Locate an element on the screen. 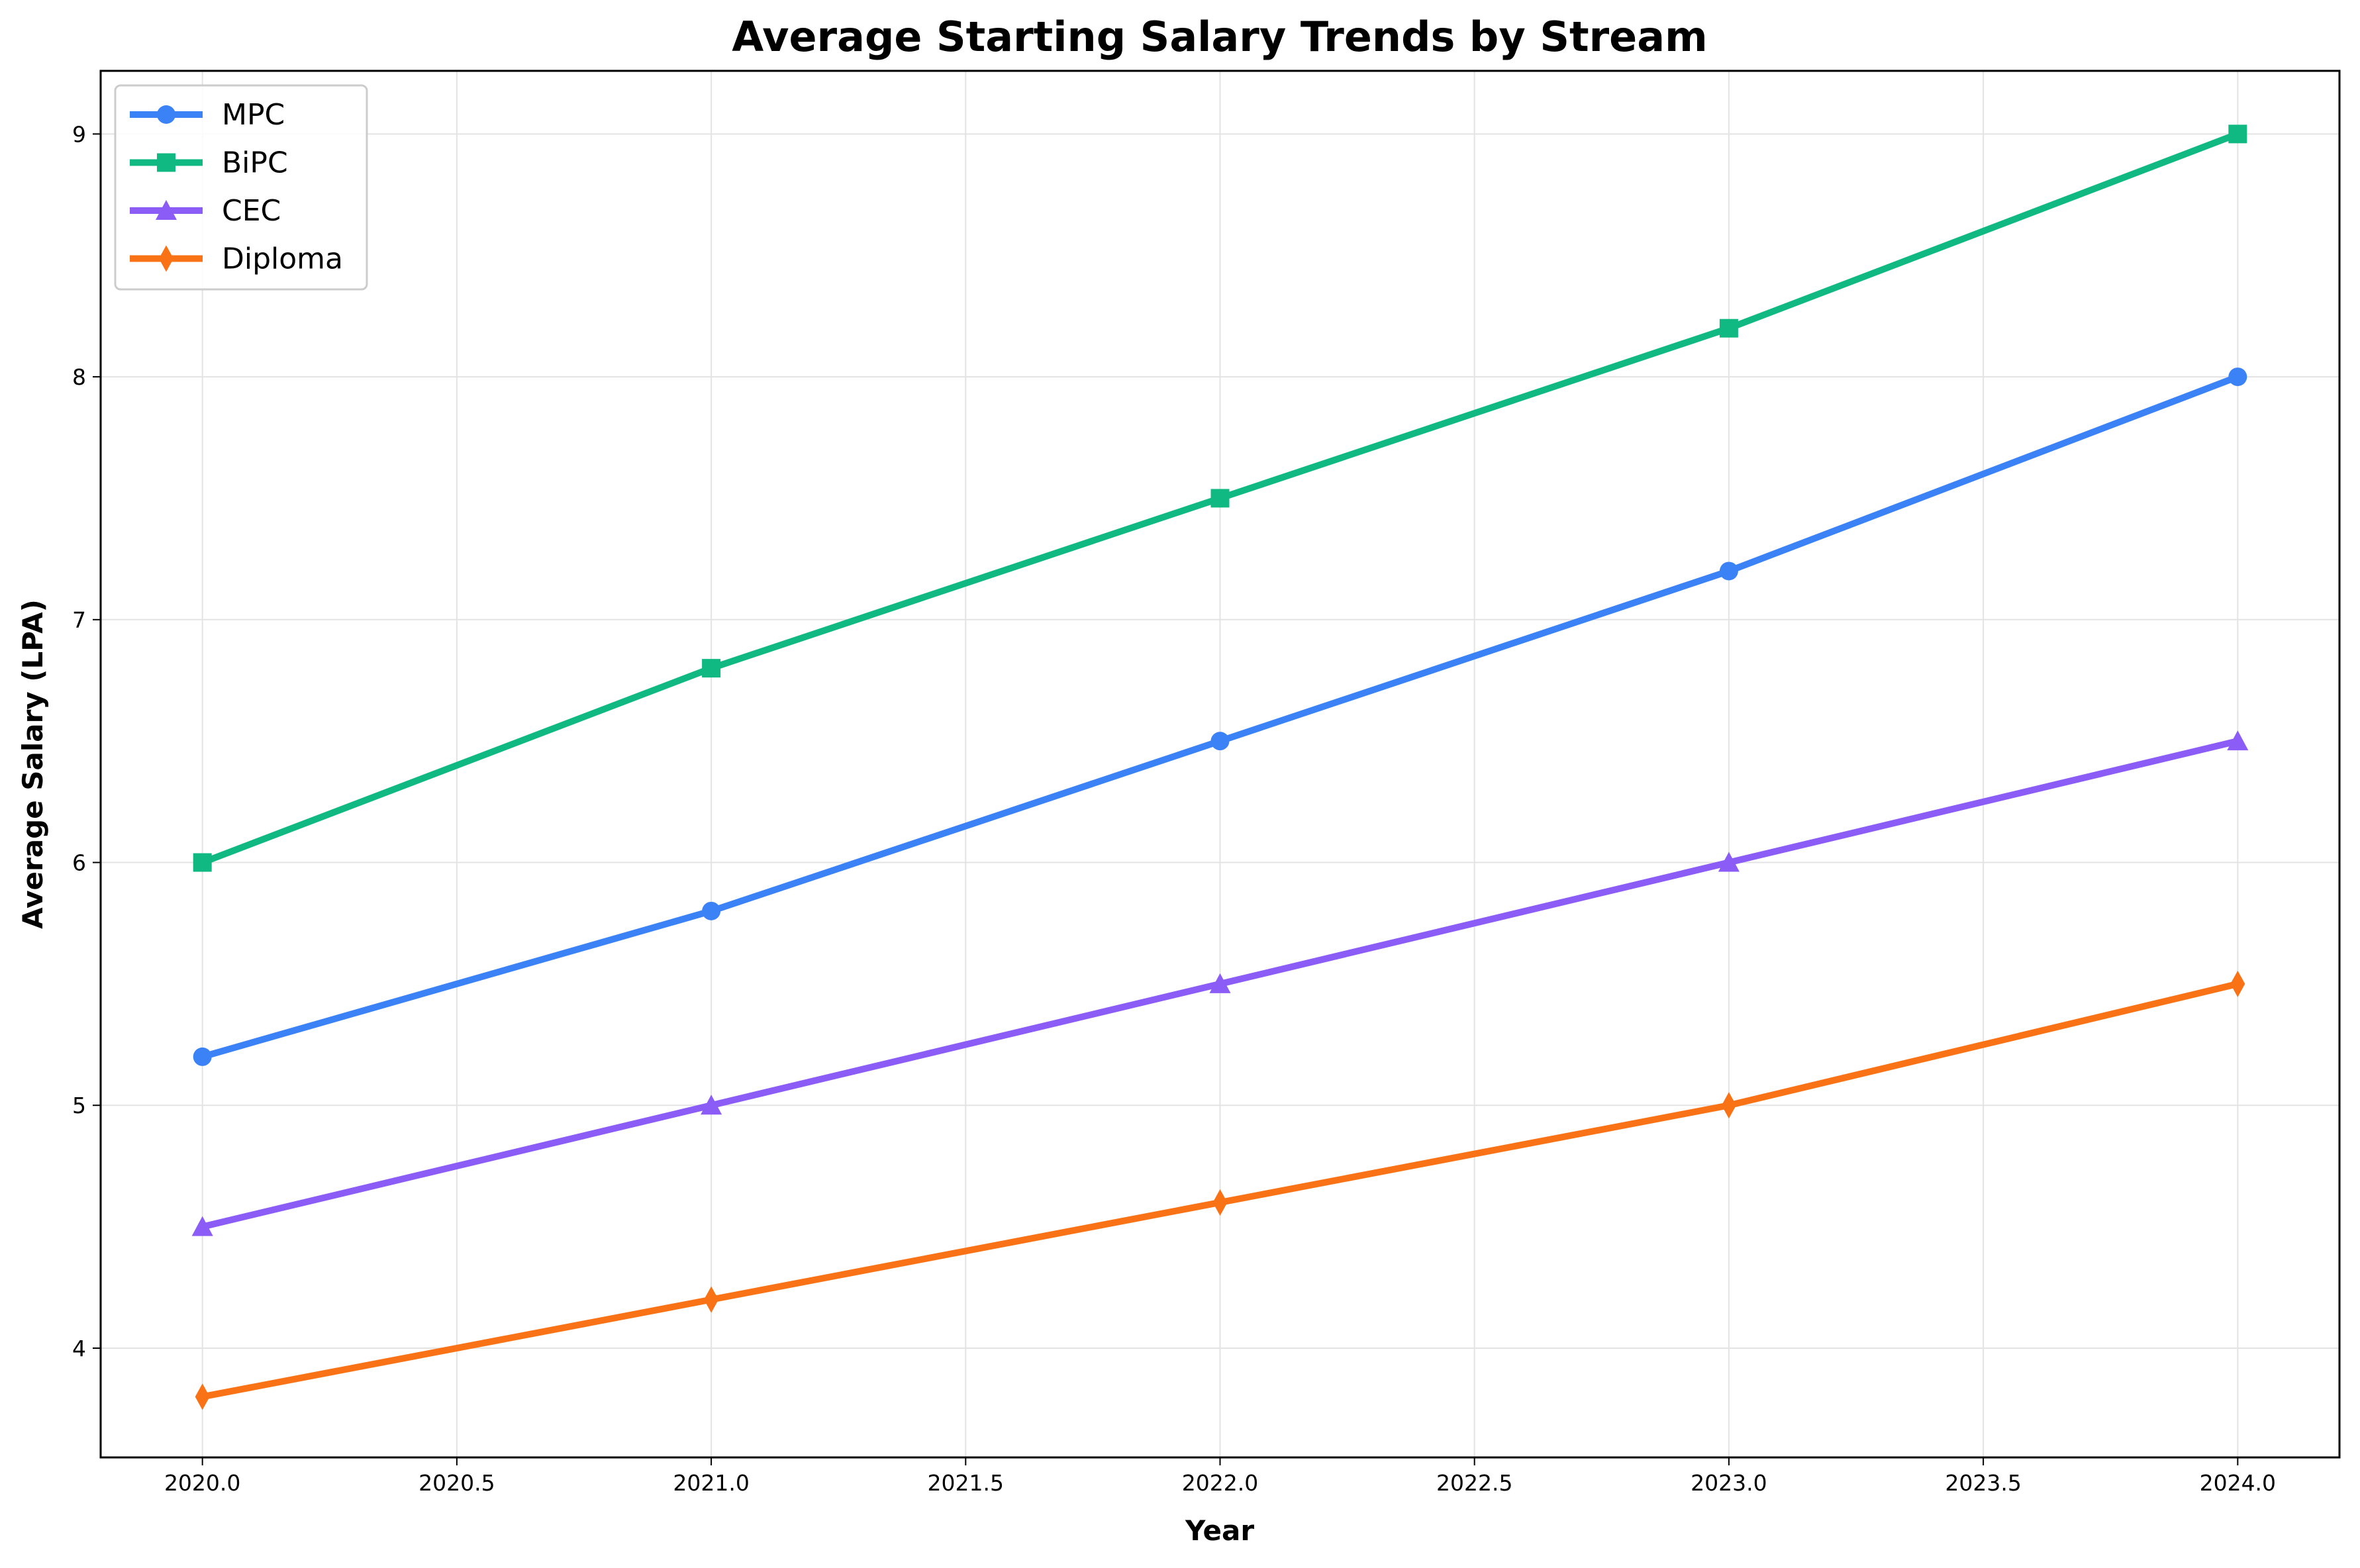 The width and height of the screenshot is (2360, 1568). x-tick-label: 2024.0 is located at coordinates (2238, 1483).